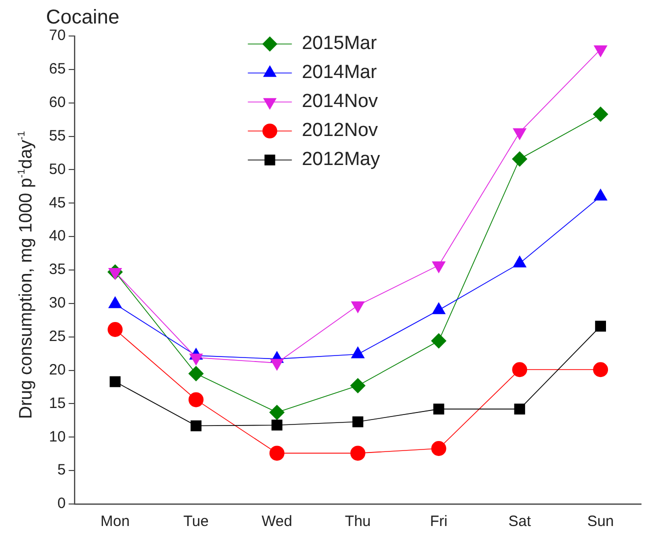 This screenshot has width=661, height=538. I want to click on x-tick-label: Fri, so click(439, 521).